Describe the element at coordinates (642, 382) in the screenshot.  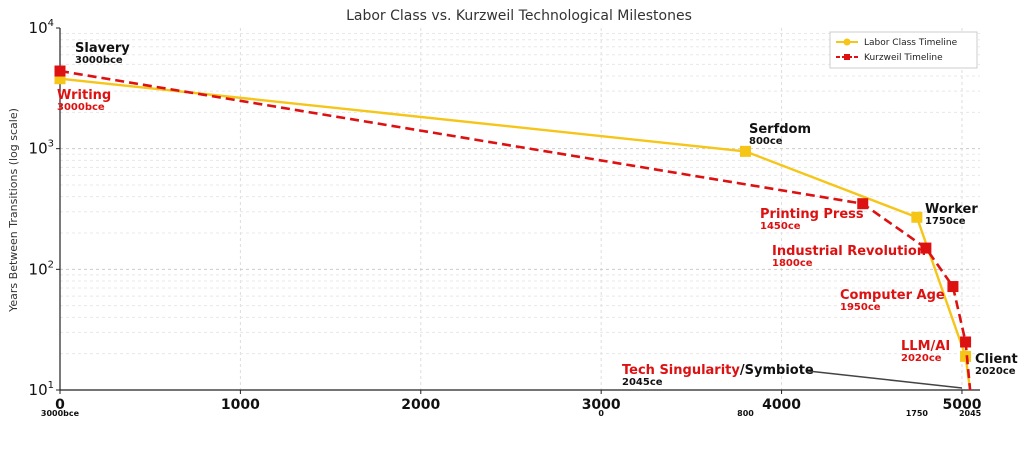
I see `annotation-tech-singularity-date: 2045ce` at that location.